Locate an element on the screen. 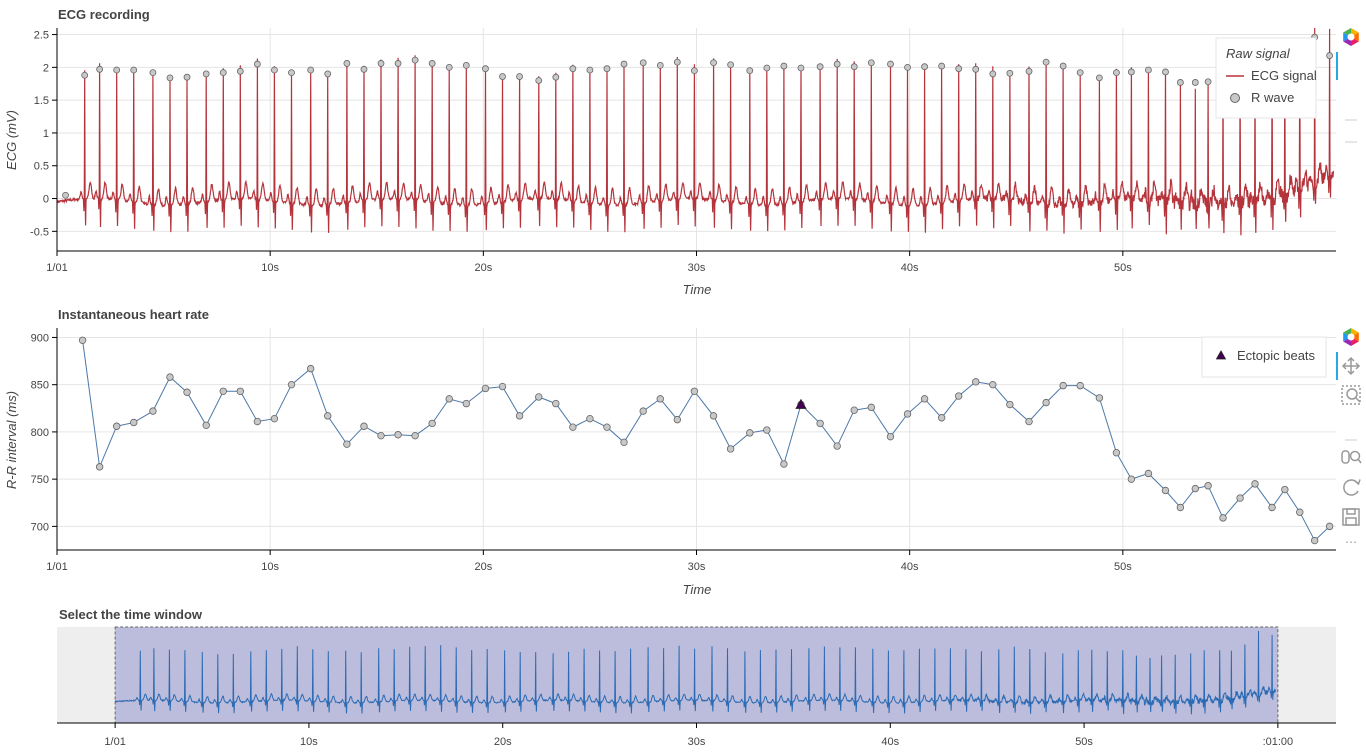 This screenshot has height=755, width=1366. hr-legend: Ectopic beats is located at coordinates (1264, 357).